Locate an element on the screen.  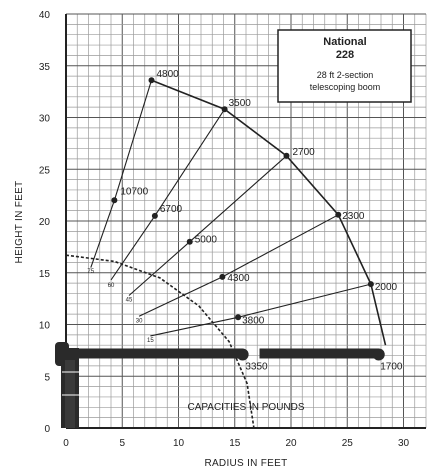
boom-tip-retracted is located at coordinates (242, 354).